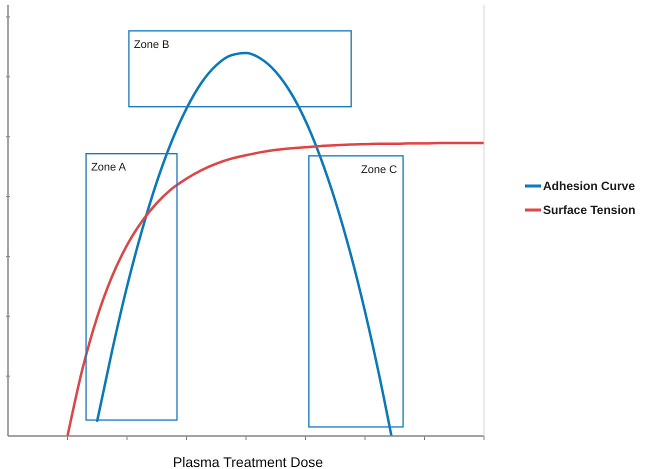 The image size is (645, 469). I want to click on annotation: Zone A, so click(109, 168).